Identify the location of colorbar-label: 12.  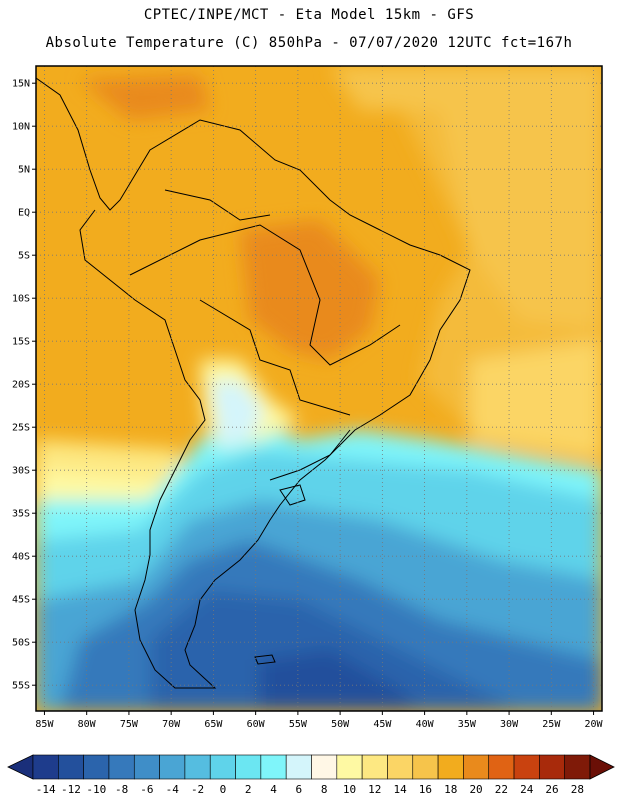
(374, 789).